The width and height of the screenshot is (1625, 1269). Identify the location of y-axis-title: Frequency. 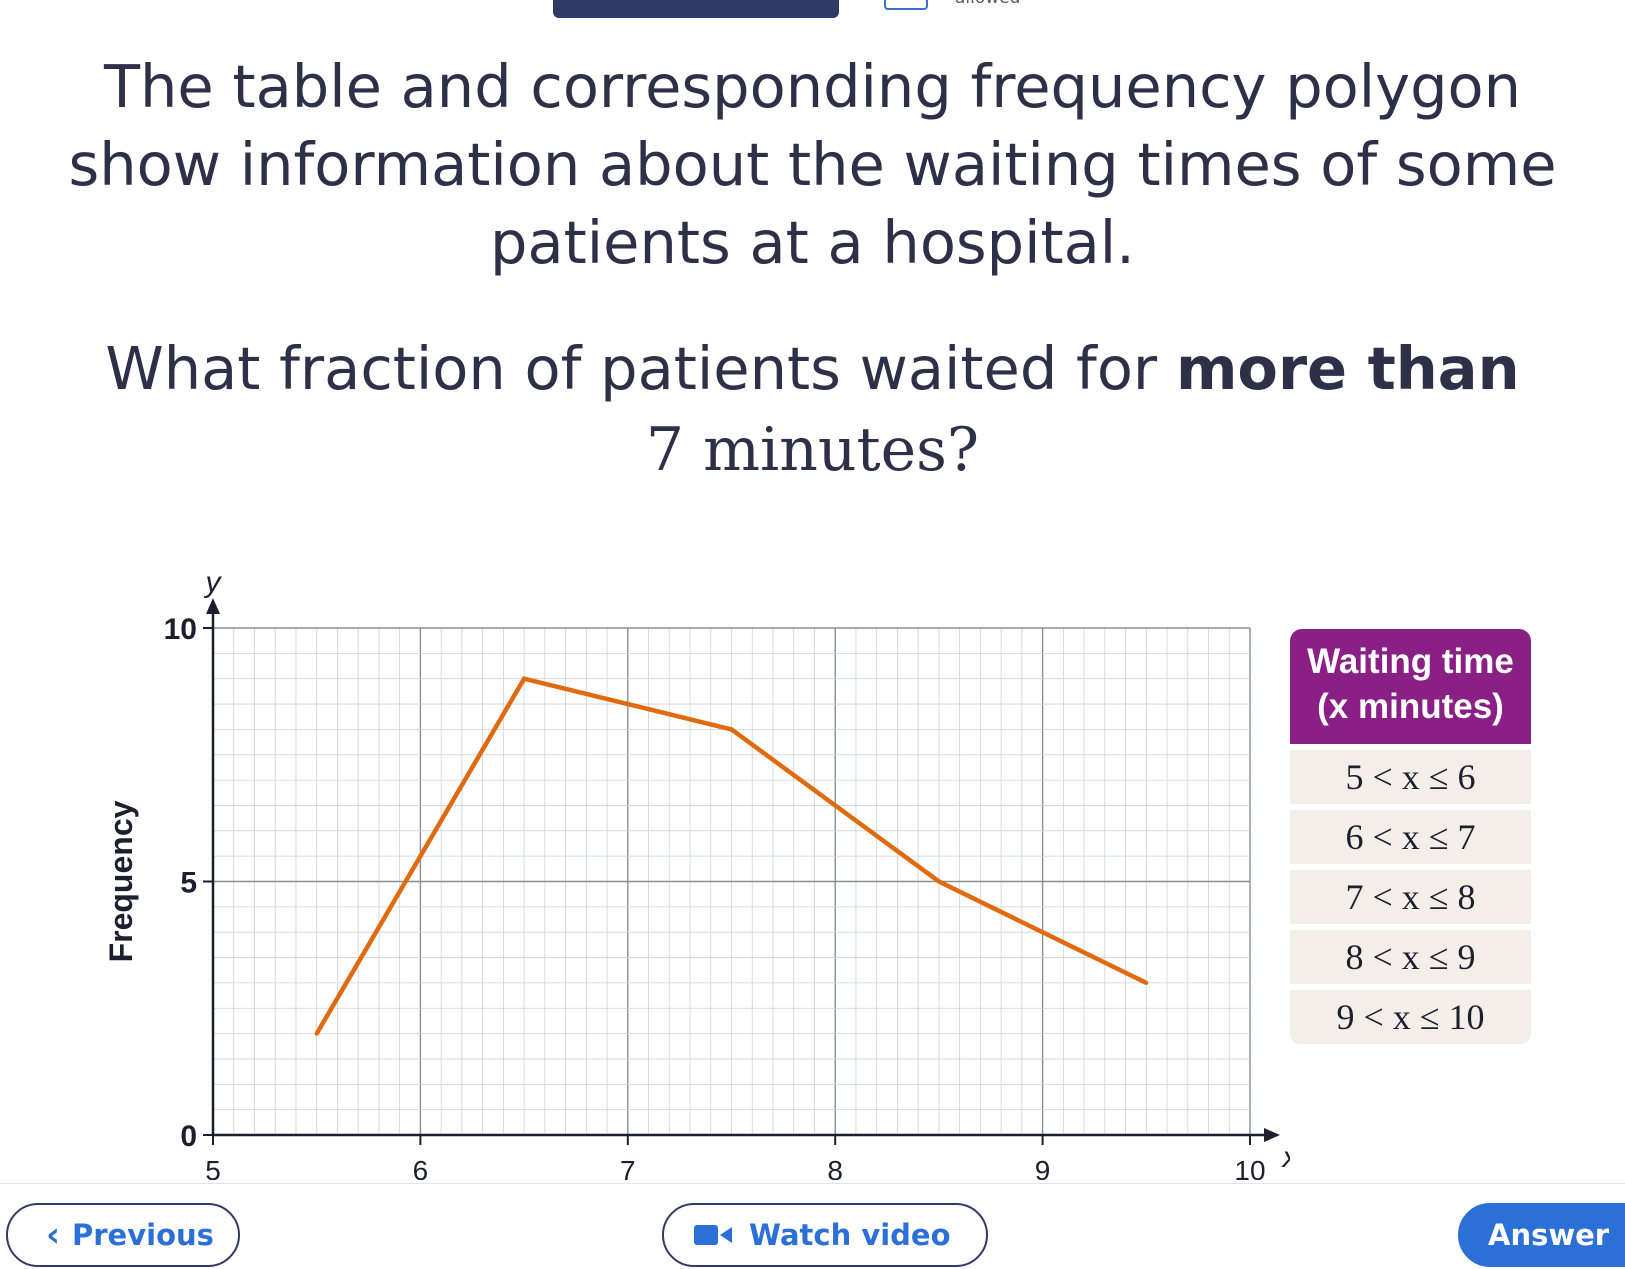
(121, 881).